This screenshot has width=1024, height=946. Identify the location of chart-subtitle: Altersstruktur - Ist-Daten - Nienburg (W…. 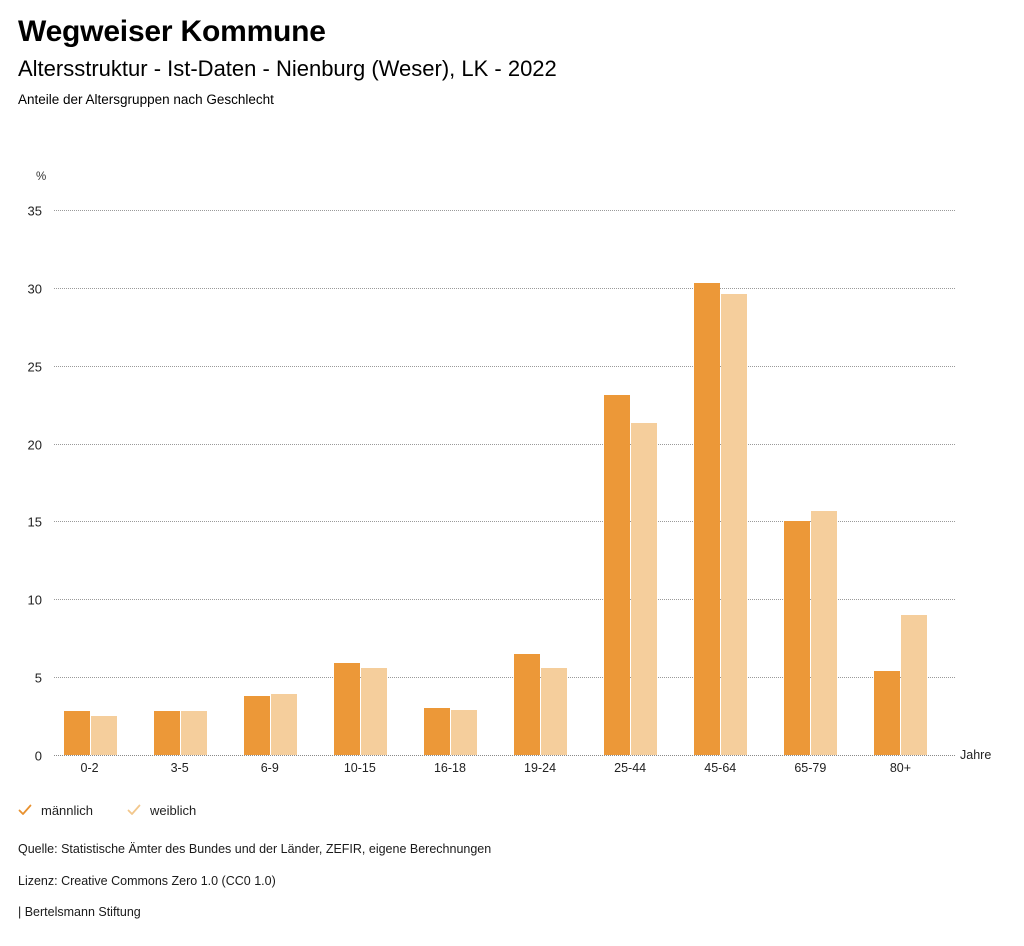
(287, 68).